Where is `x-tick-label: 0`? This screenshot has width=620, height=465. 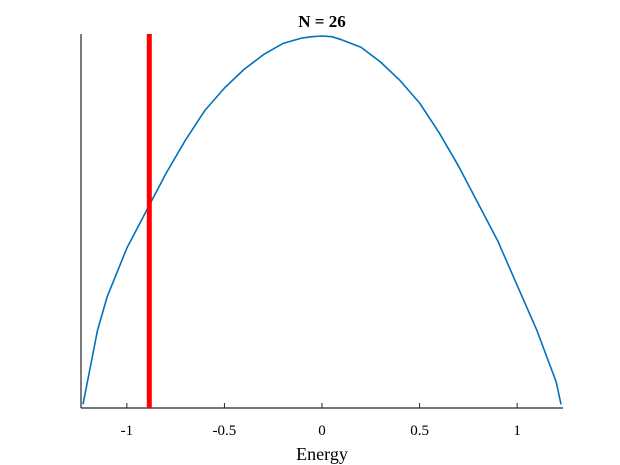 x-tick-label: 0 is located at coordinates (322, 431).